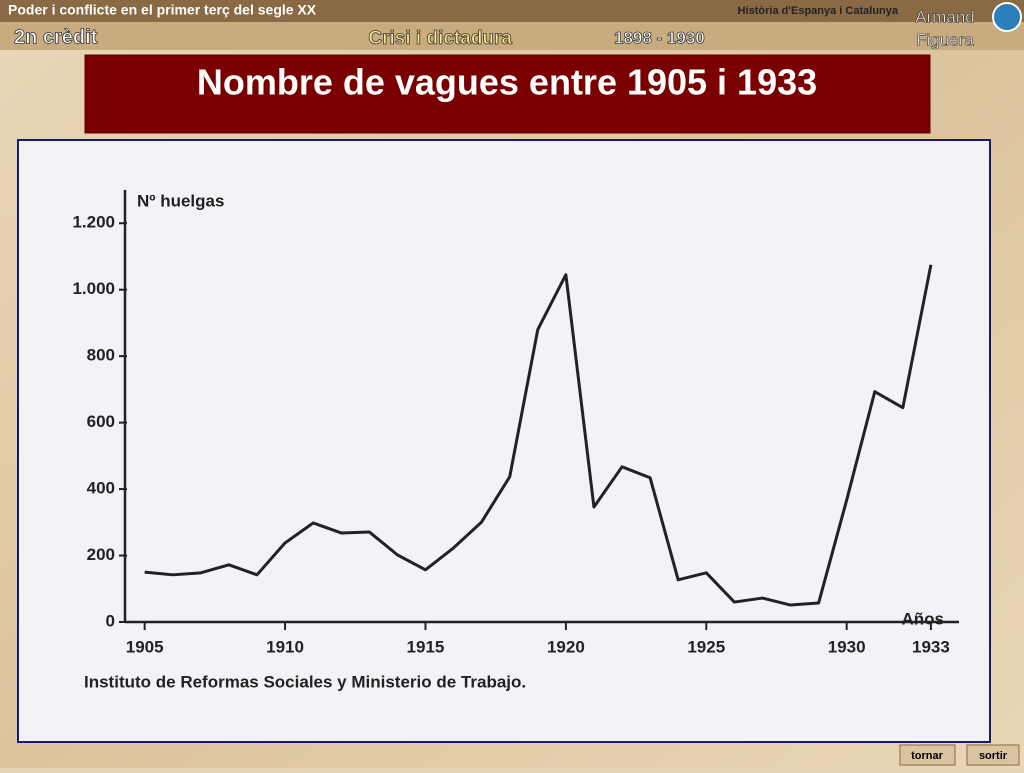  I want to click on subject: Història d'Espanya i Catalunya, so click(818, 11).